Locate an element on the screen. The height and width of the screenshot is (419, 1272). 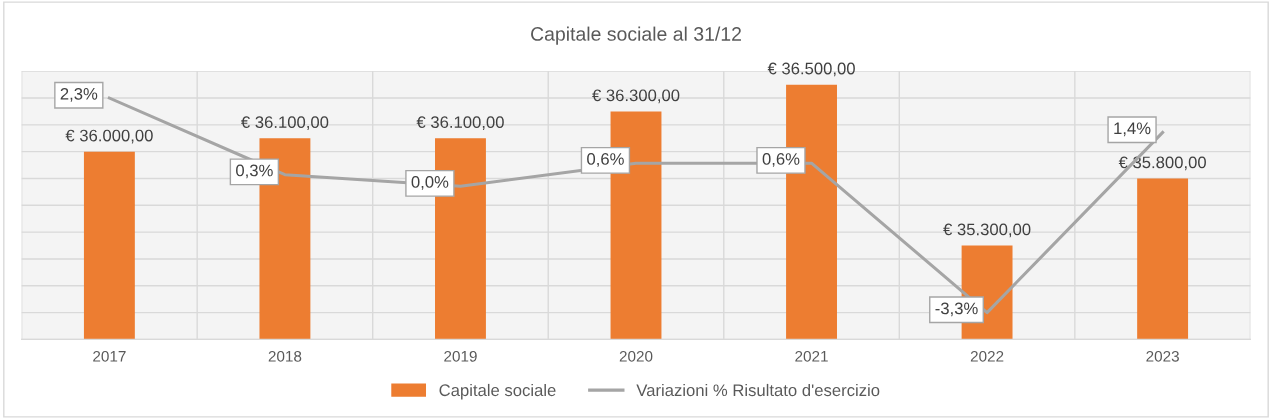
data-label: 0,3% is located at coordinates (254, 171).